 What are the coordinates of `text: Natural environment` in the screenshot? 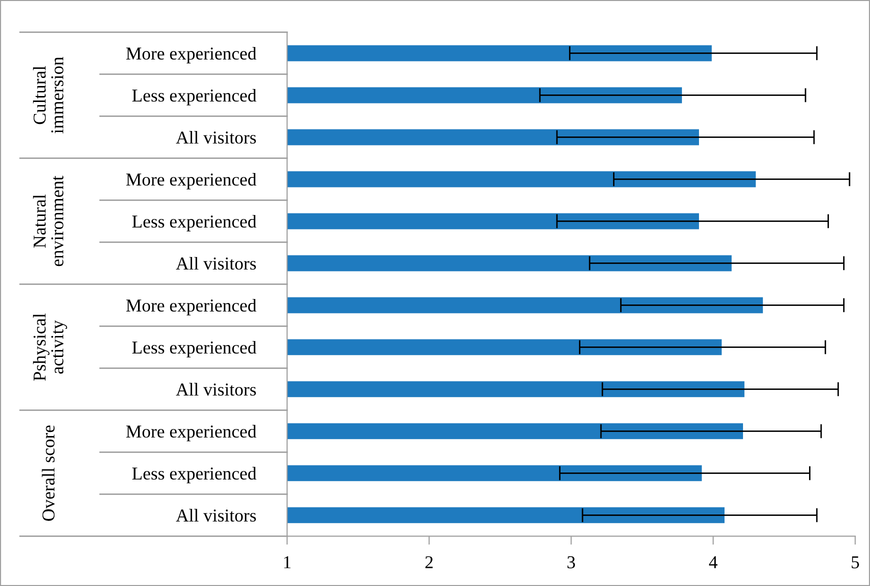 It's located at (48, 221).